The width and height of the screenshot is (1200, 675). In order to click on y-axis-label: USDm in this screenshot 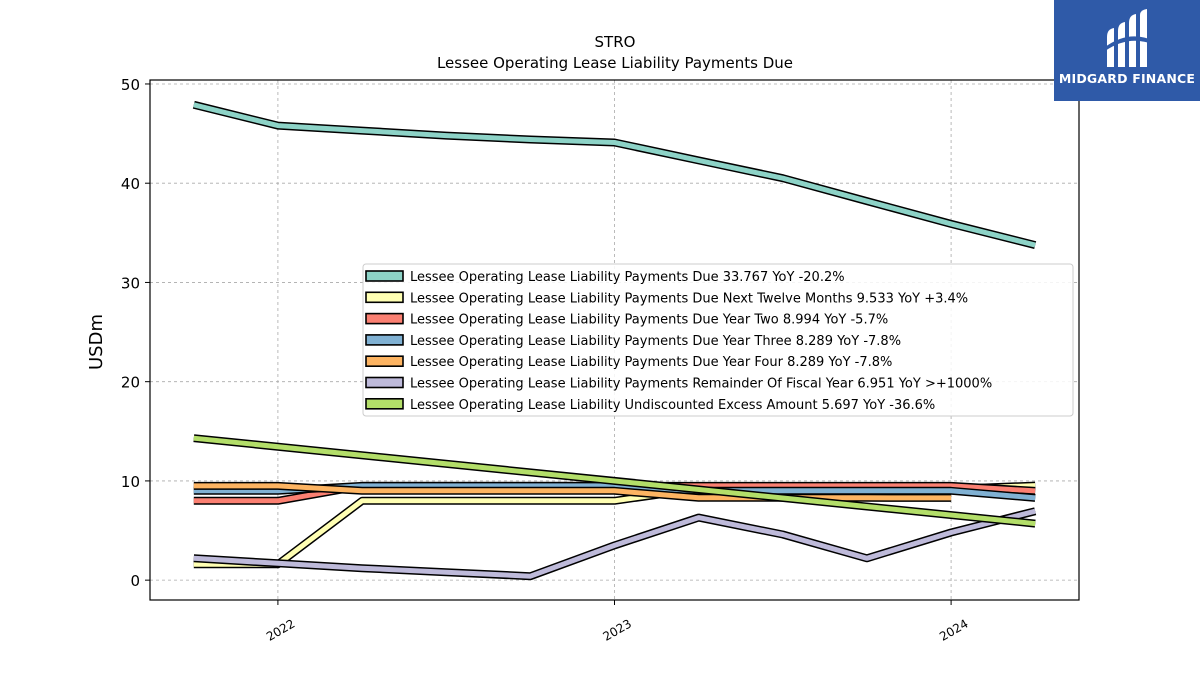, I will do `click(96, 342)`.